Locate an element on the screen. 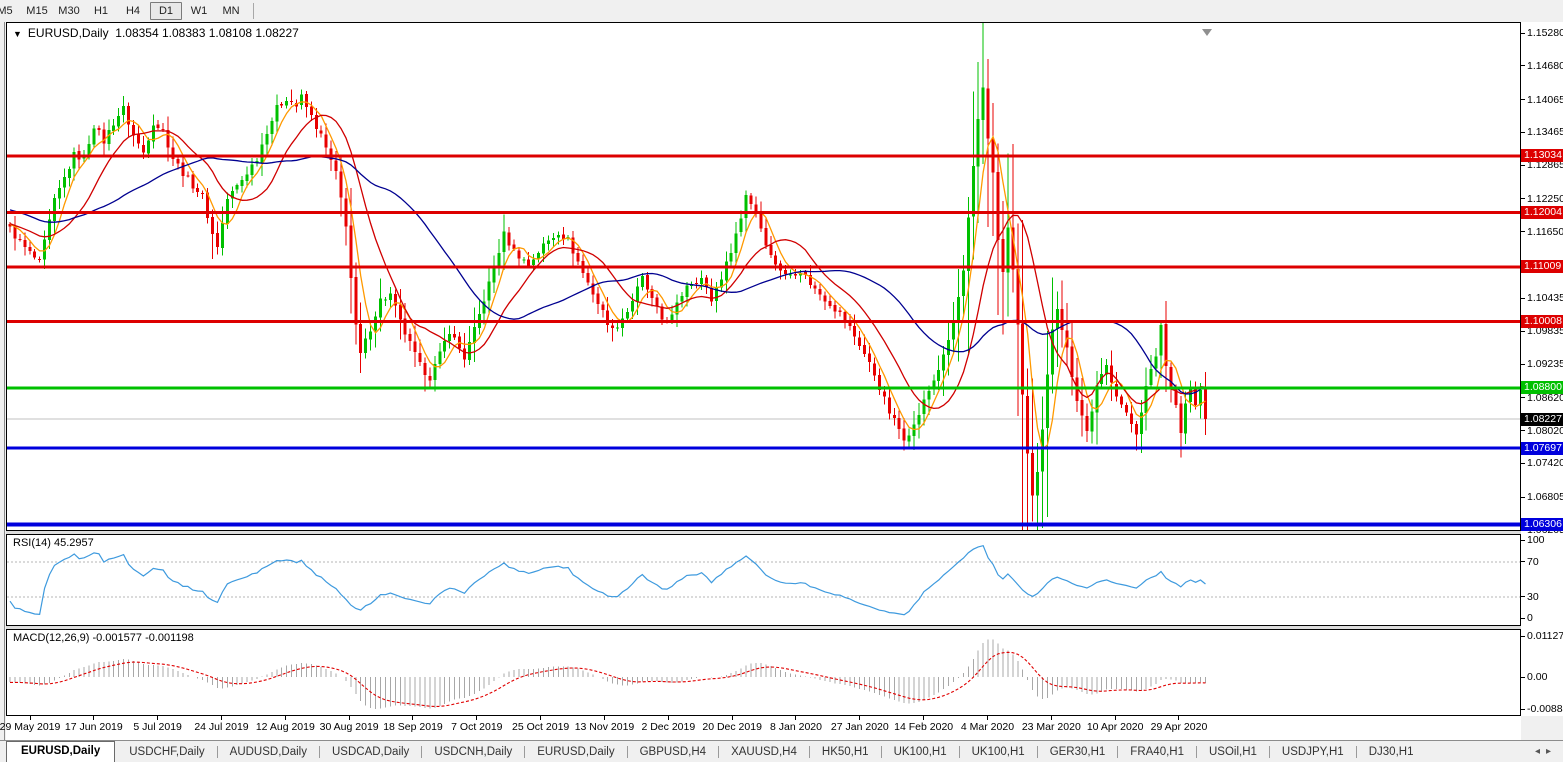 The width and height of the screenshot is (1563, 762). price-tick-label: 0.011277 is located at coordinates (1545, 636).